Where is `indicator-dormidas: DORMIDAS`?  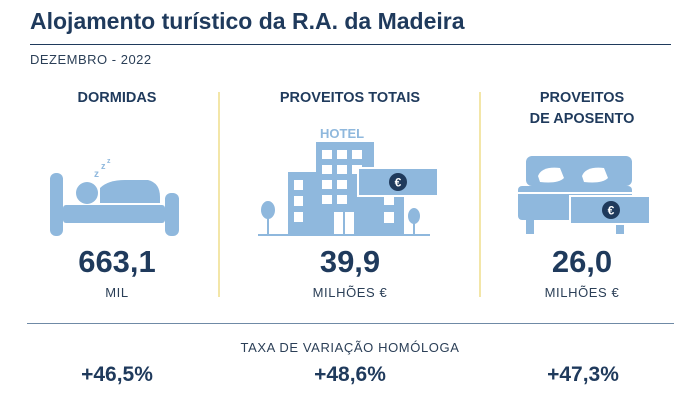 indicator-dormidas: DORMIDAS is located at coordinates (117, 98).